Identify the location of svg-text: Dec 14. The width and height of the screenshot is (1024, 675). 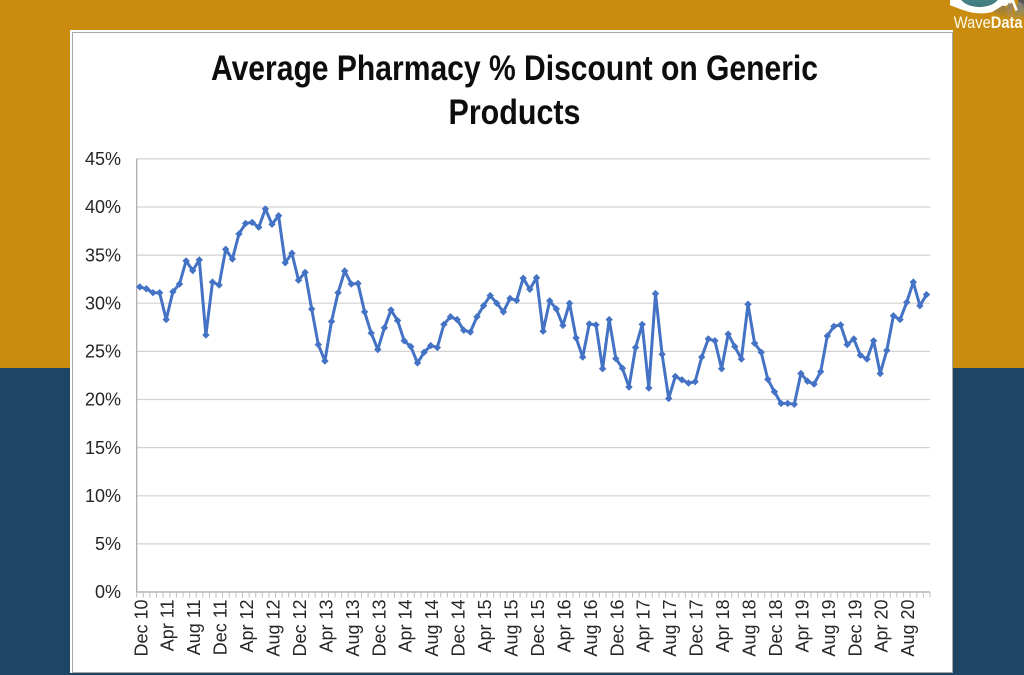
(459, 628).